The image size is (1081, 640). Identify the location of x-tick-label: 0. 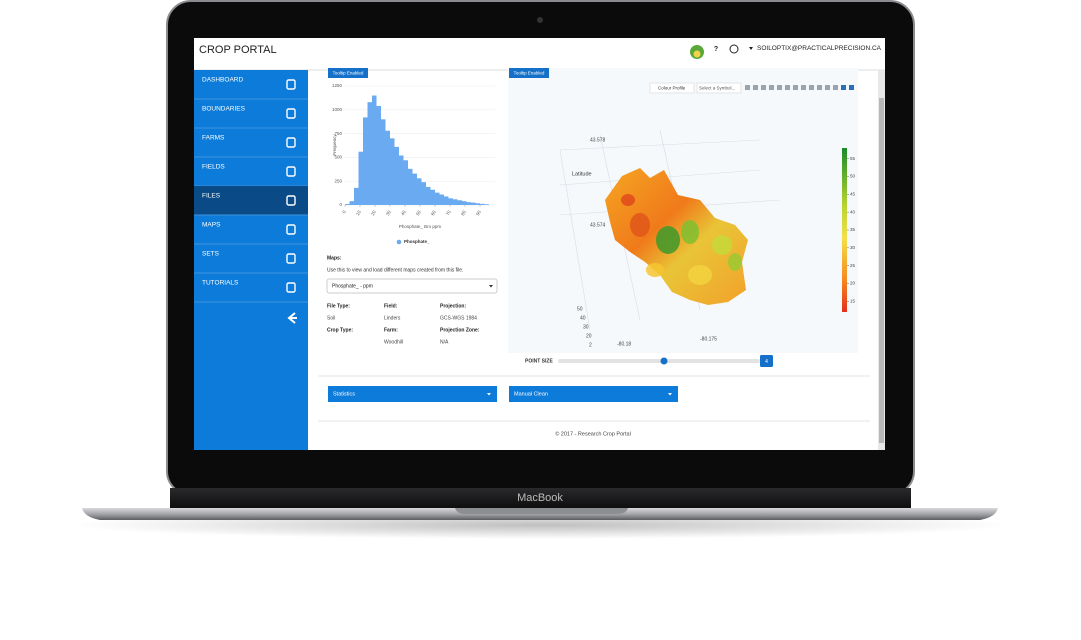
(344, 211).